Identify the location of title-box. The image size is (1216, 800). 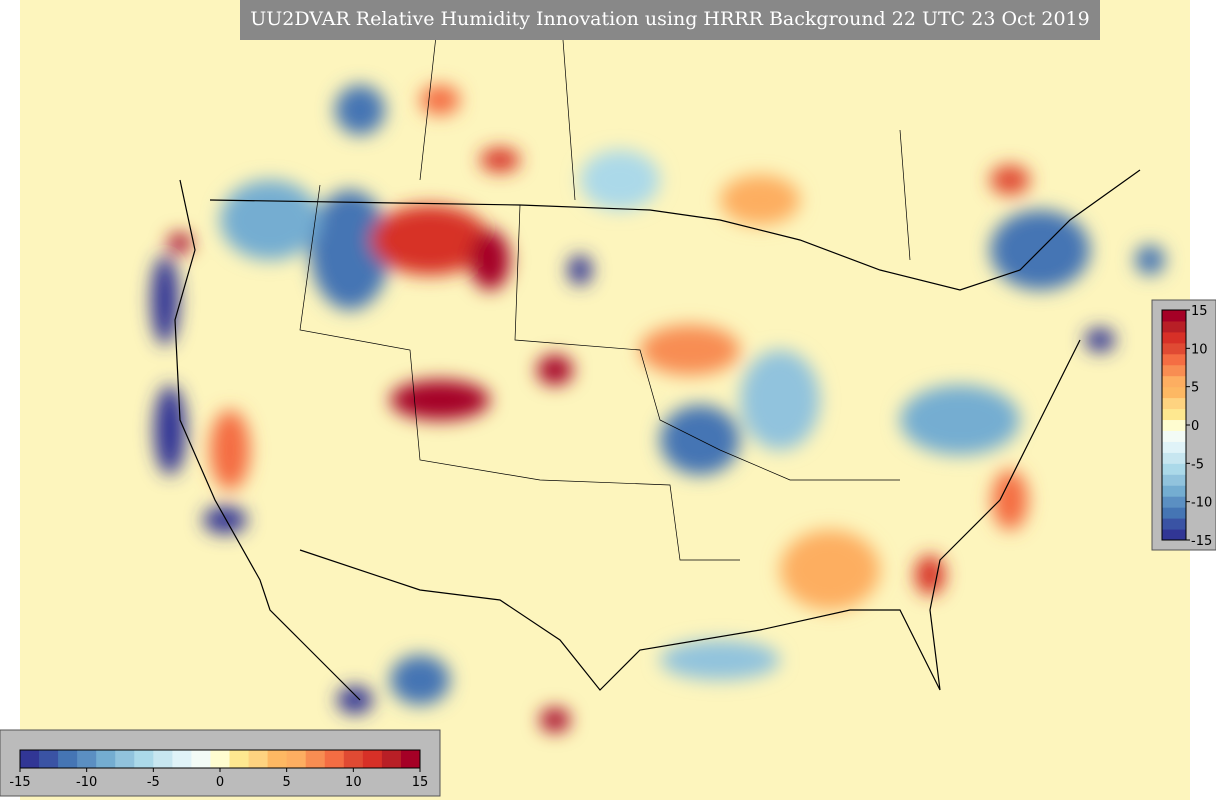
(670, 20).